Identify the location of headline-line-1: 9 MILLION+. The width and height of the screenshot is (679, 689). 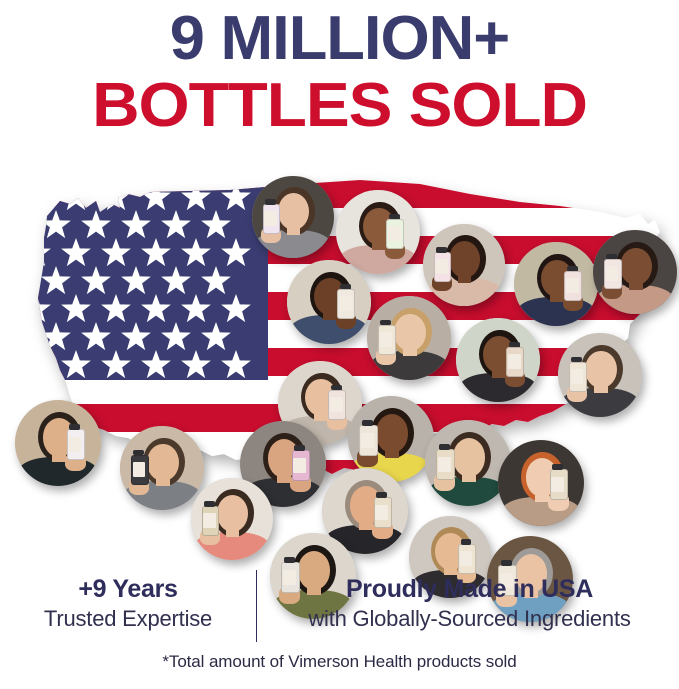
(339, 38).